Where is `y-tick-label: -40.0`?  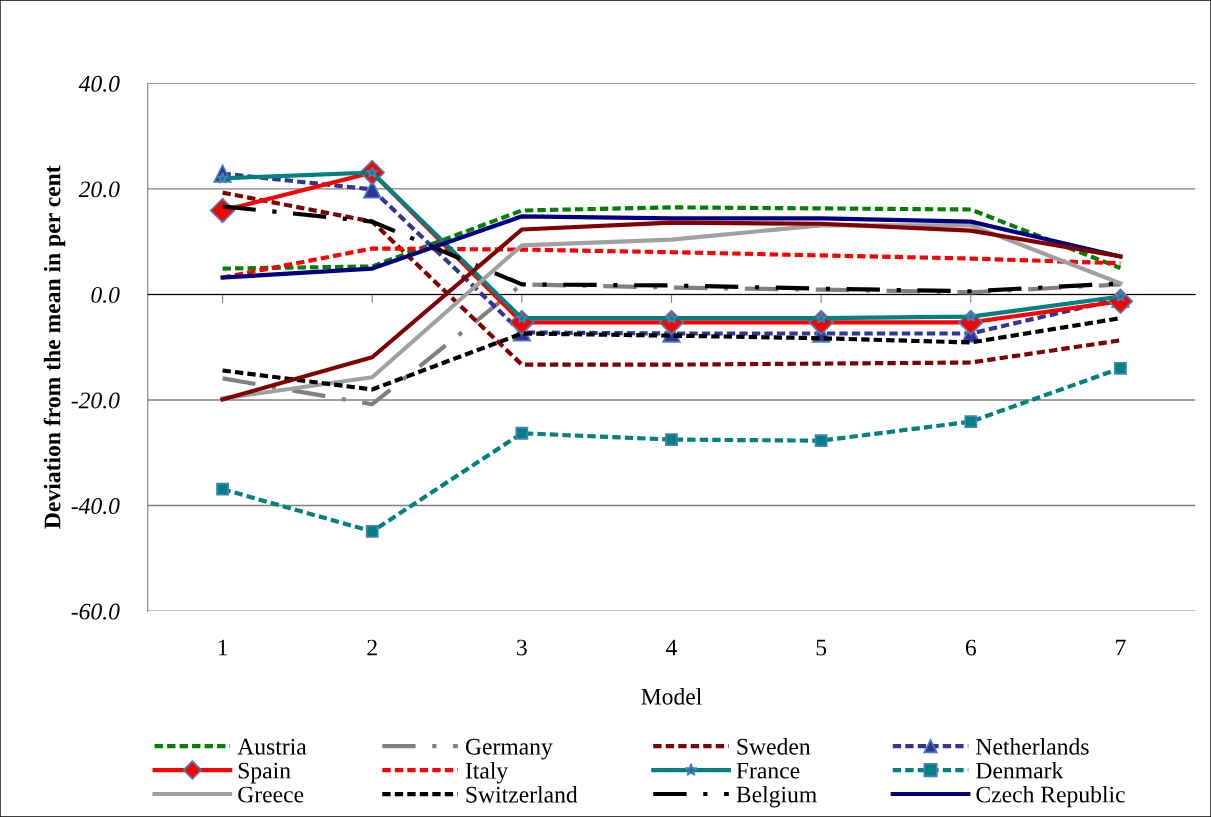
y-tick-label: -40.0 is located at coordinates (95, 506).